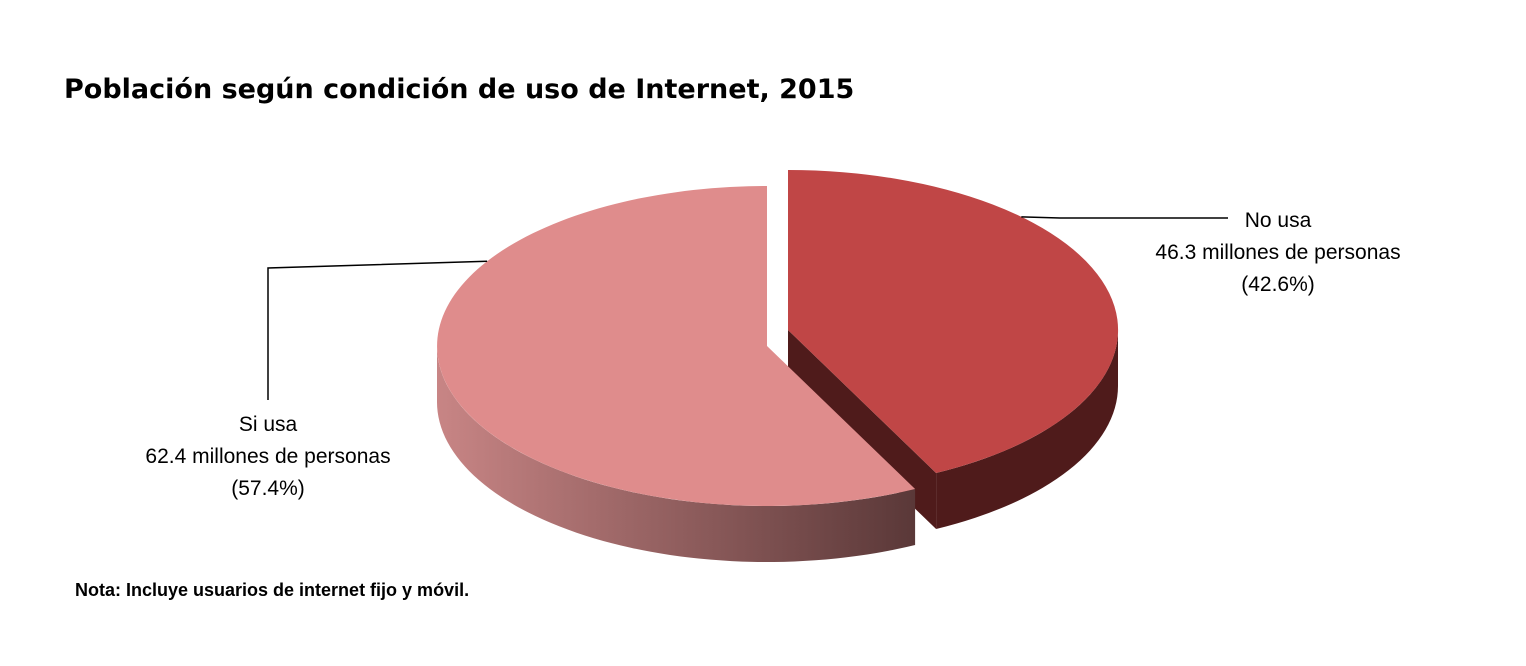  What do you see at coordinates (676, 454) in the screenshot?
I see `slice-si-usa-side` at bounding box center [676, 454].